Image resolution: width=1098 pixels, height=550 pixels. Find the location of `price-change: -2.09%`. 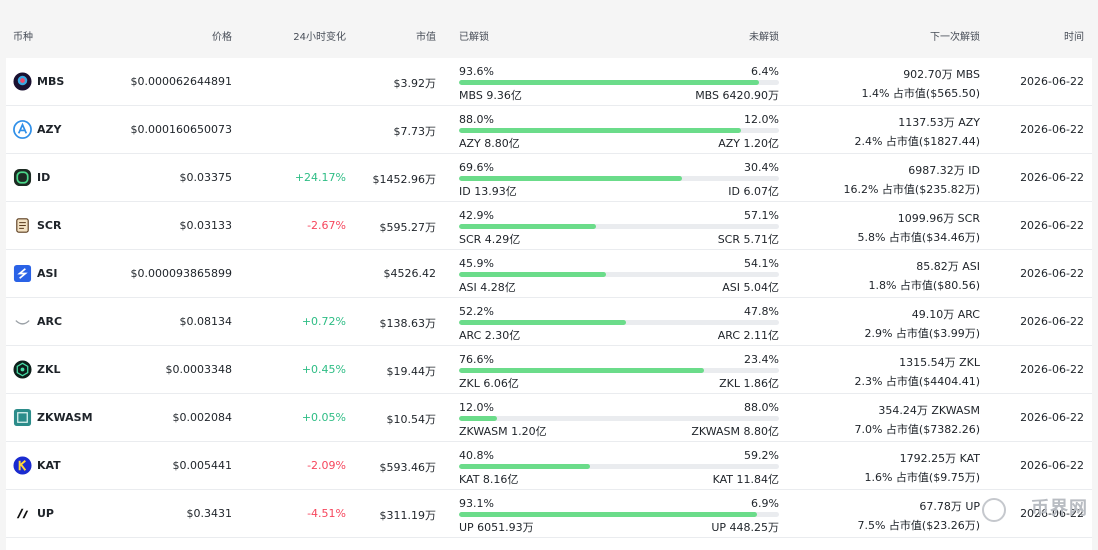

price-change: -2.09% is located at coordinates (326, 465).